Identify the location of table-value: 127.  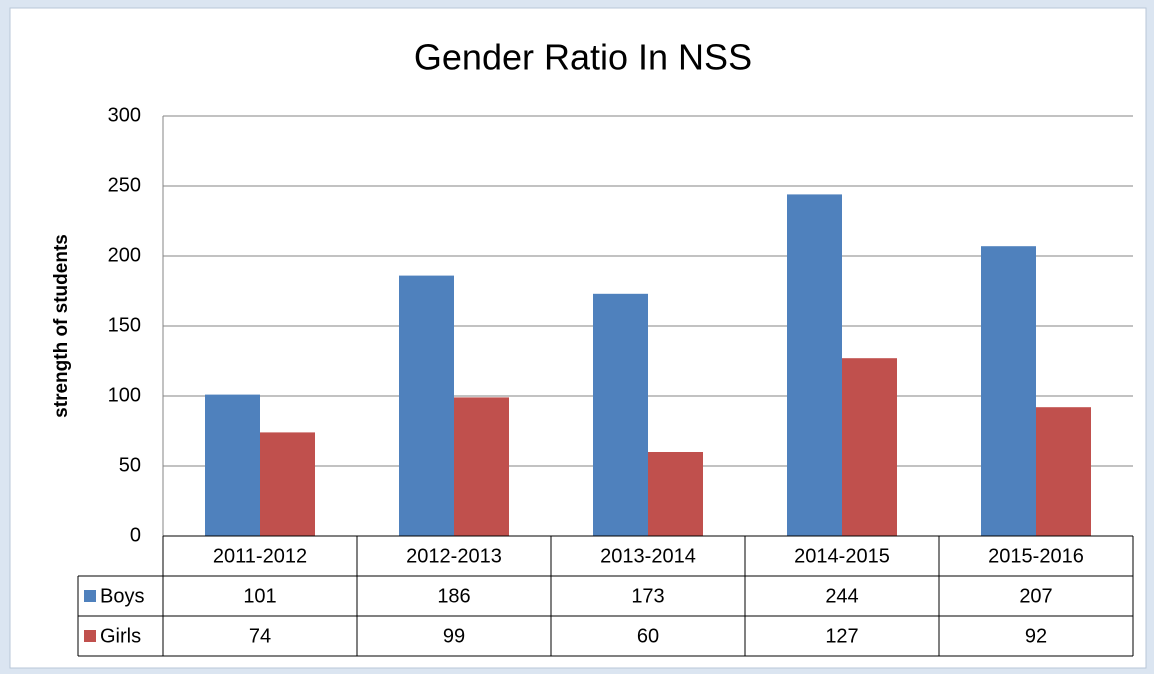
(841, 636).